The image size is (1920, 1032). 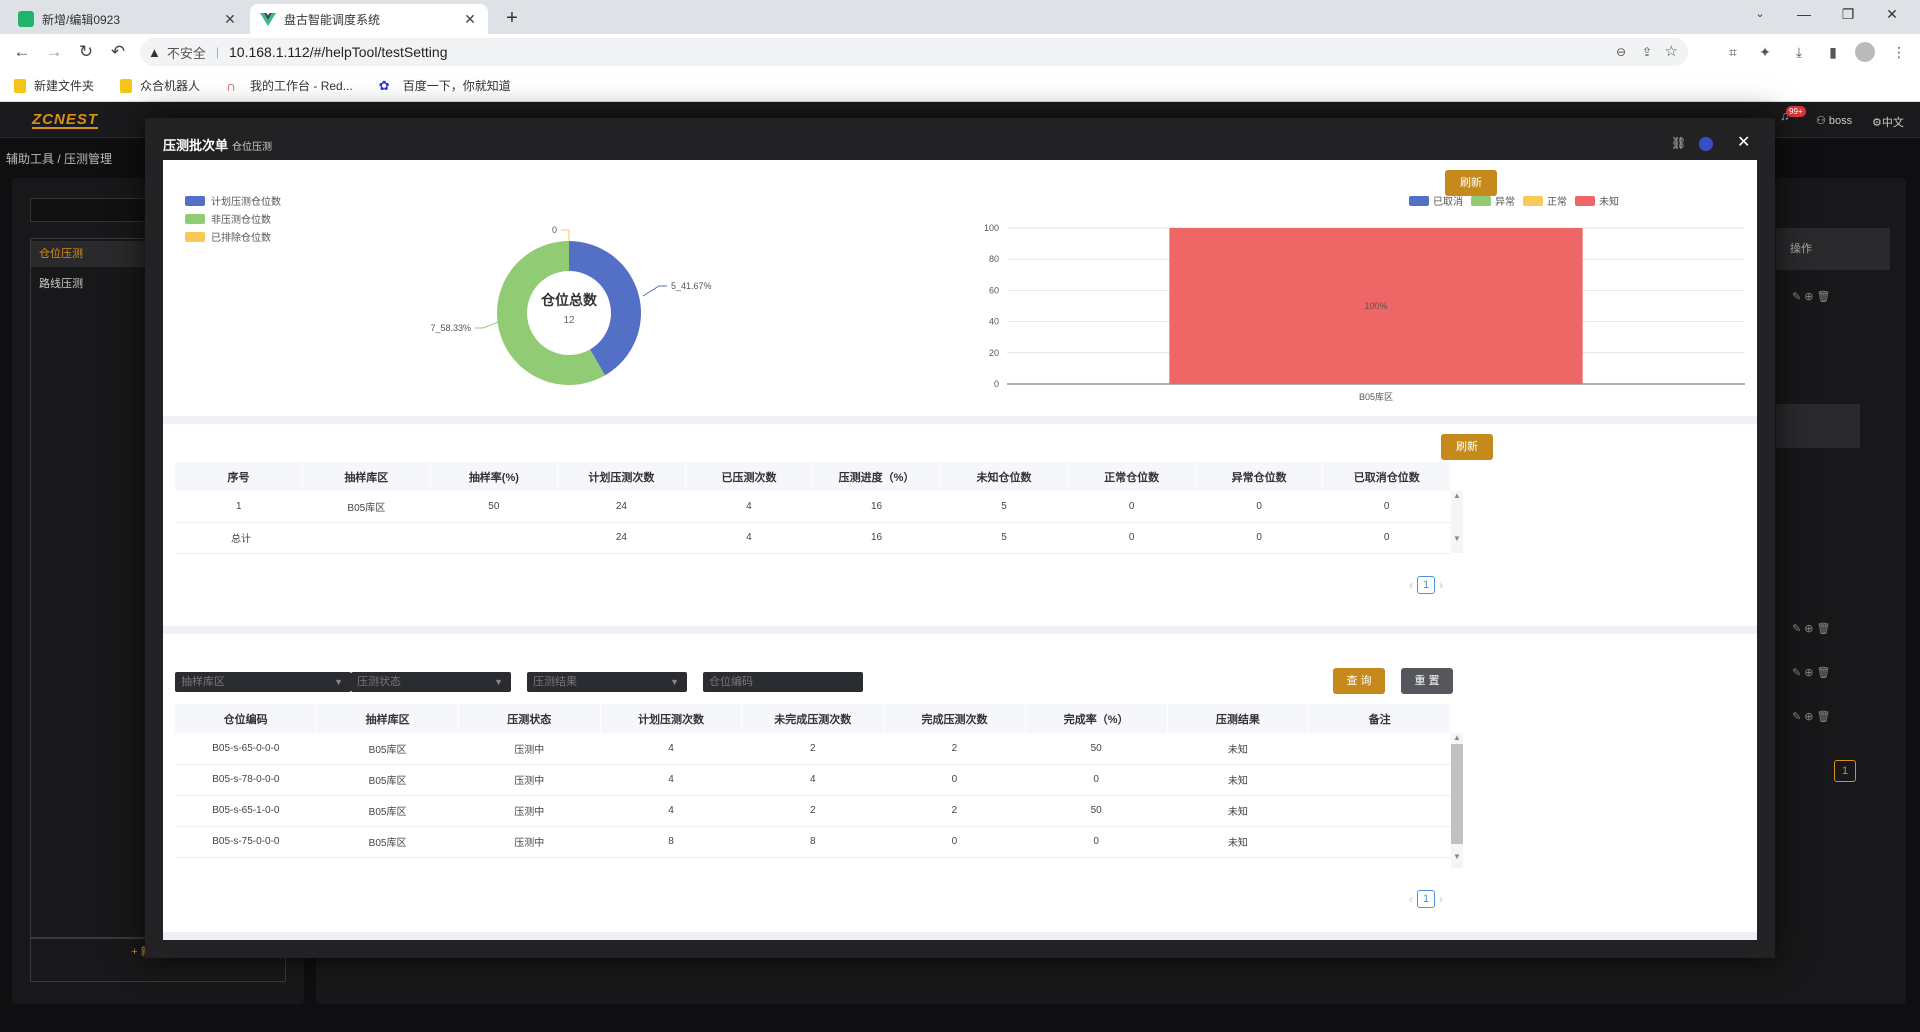 I want to click on undo-icon: ↶, so click(x=118, y=51).